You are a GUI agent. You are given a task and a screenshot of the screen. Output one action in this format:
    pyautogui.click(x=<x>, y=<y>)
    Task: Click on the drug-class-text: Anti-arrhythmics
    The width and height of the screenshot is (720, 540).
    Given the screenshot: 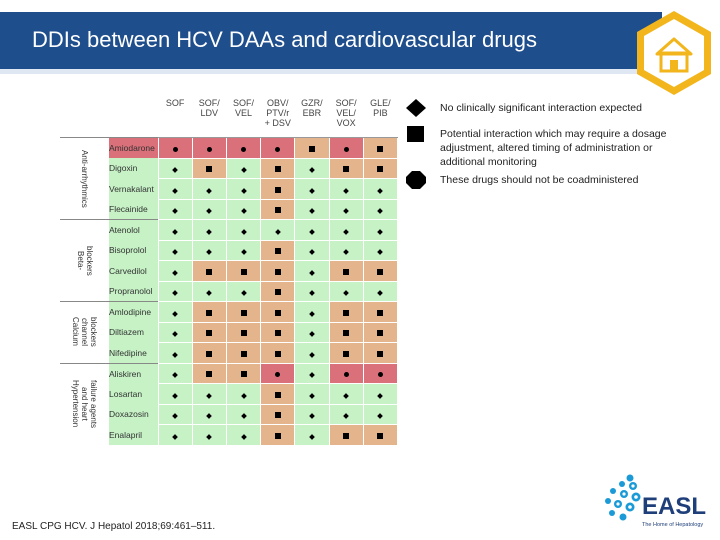 What is the action you would take?
    pyautogui.click(x=84, y=179)
    